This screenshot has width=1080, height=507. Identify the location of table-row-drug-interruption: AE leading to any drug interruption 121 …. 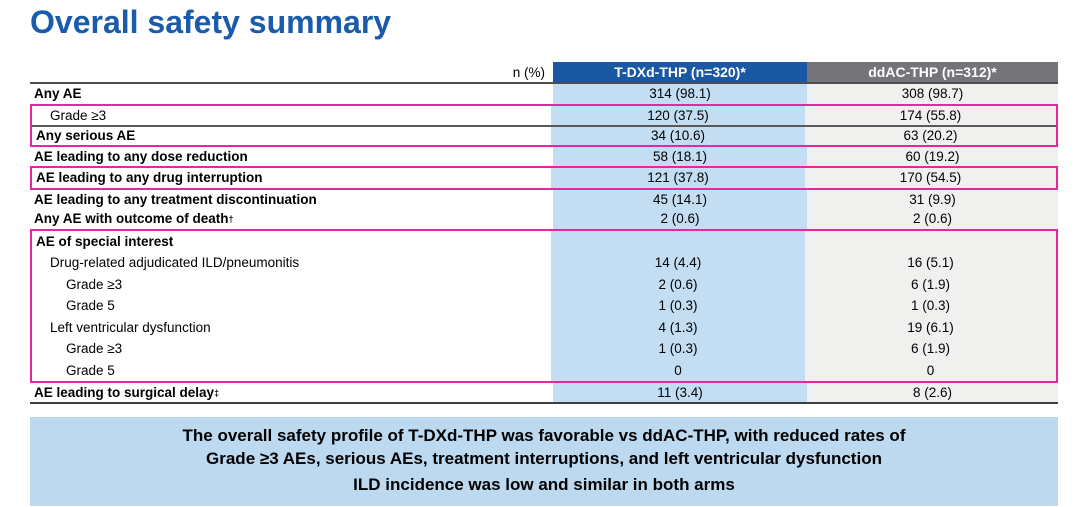
(544, 178).